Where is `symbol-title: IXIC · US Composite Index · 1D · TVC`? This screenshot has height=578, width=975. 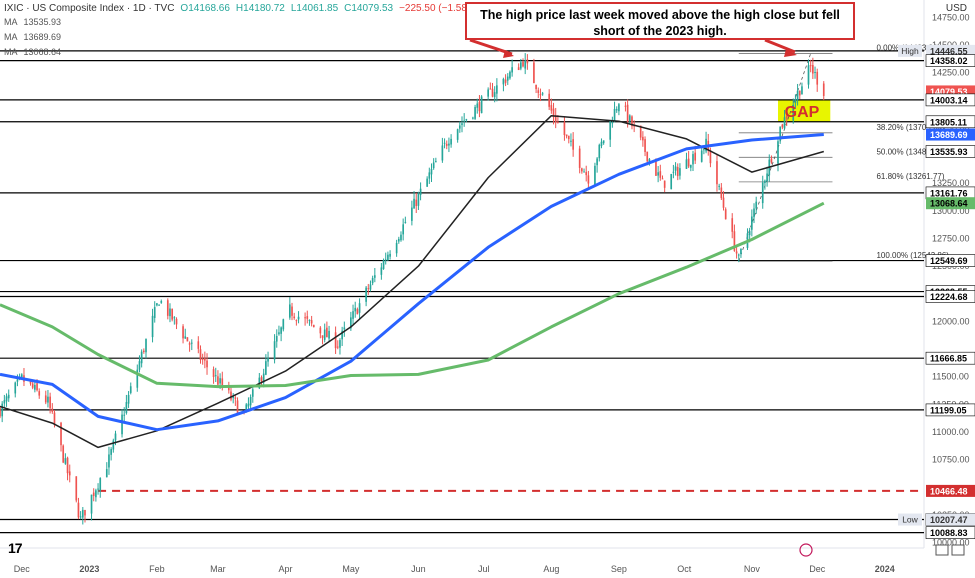
symbol-title: IXIC · US Composite Index · 1D · TVC is located at coordinates (89, 8).